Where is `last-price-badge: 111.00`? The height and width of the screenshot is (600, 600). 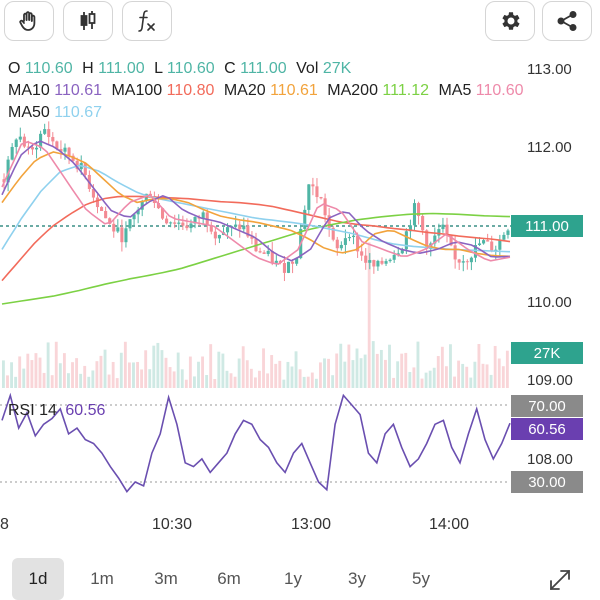
last-price-badge: 111.00 is located at coordinates (547, 226).